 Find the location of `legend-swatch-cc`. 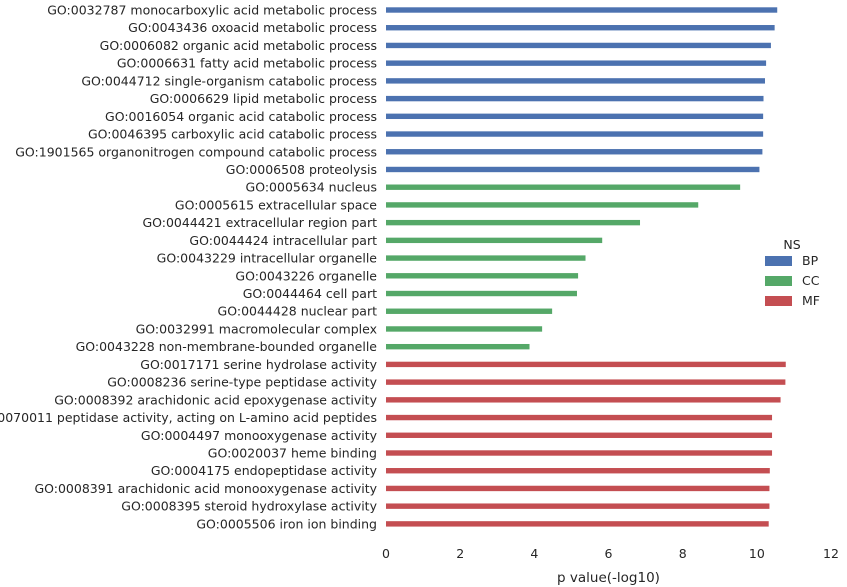

legend-swatch-cc is located at coordinates (778, 281).